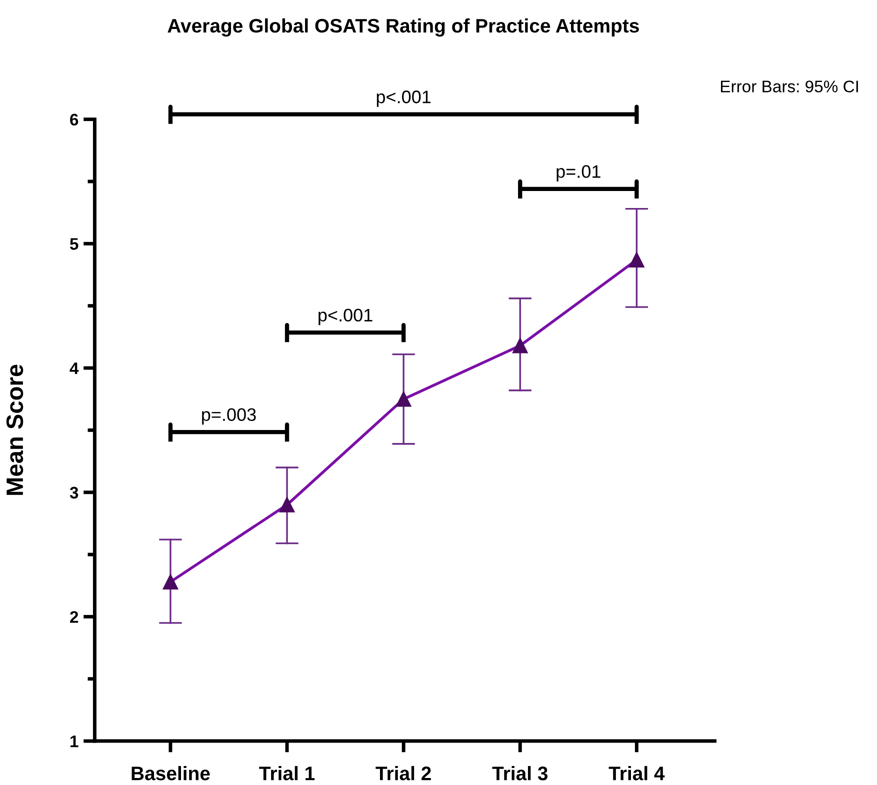  Describe the element at coordinates (287, 773) in the screenshot. I see `x-tick-label: Trial 1` at that location.